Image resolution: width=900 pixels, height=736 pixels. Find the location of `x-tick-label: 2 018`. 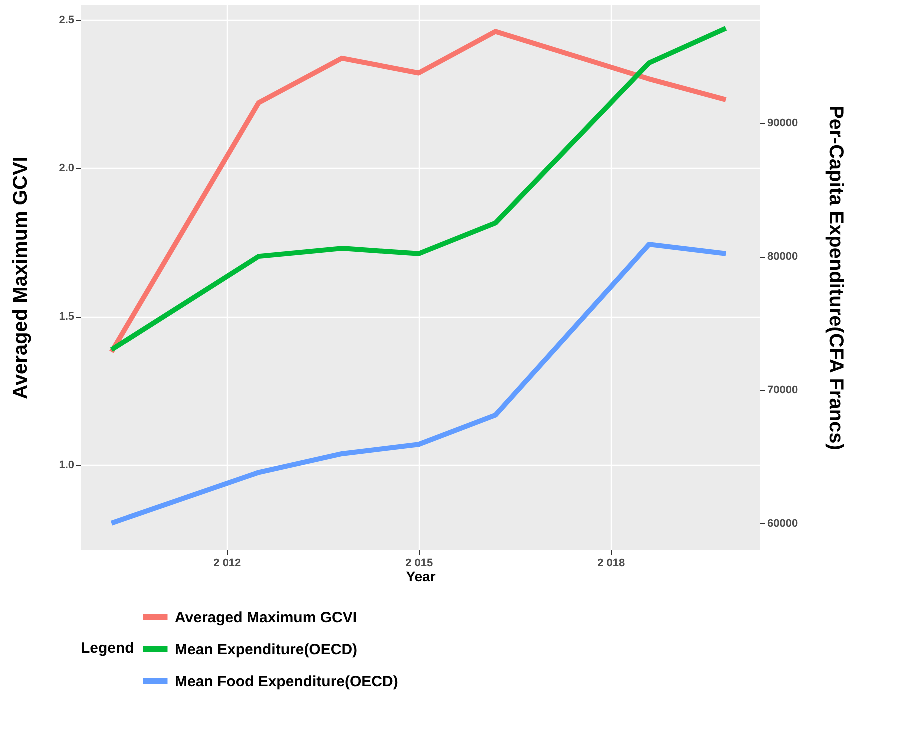

x-tick-label: 2 018 is located at coordinates (612, 564).